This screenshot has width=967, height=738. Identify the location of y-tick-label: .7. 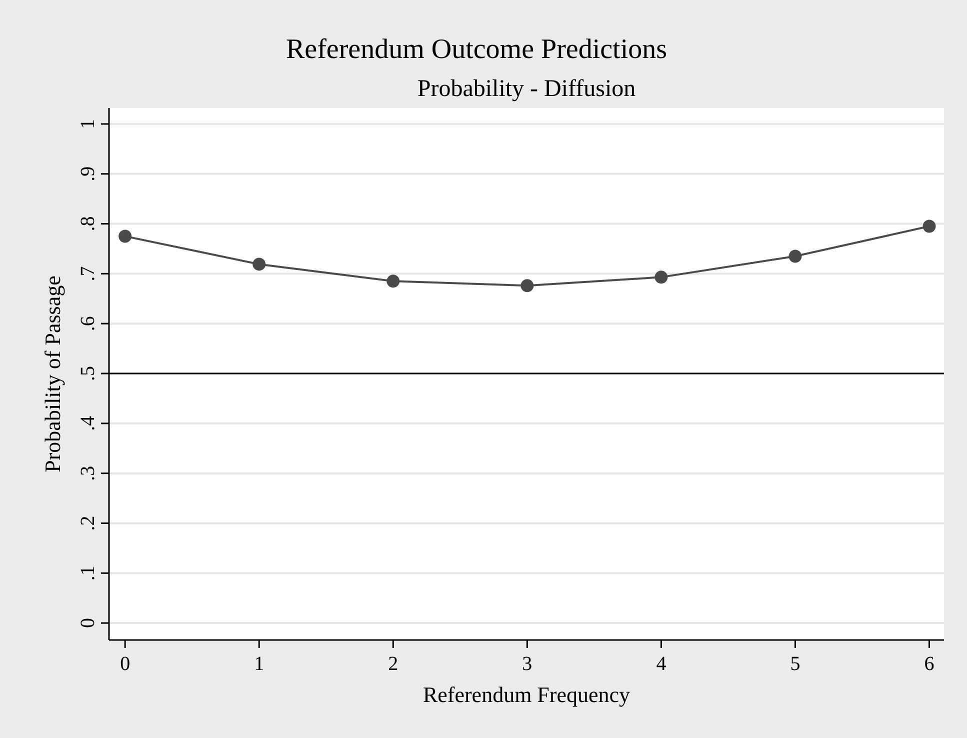
(88, 274).